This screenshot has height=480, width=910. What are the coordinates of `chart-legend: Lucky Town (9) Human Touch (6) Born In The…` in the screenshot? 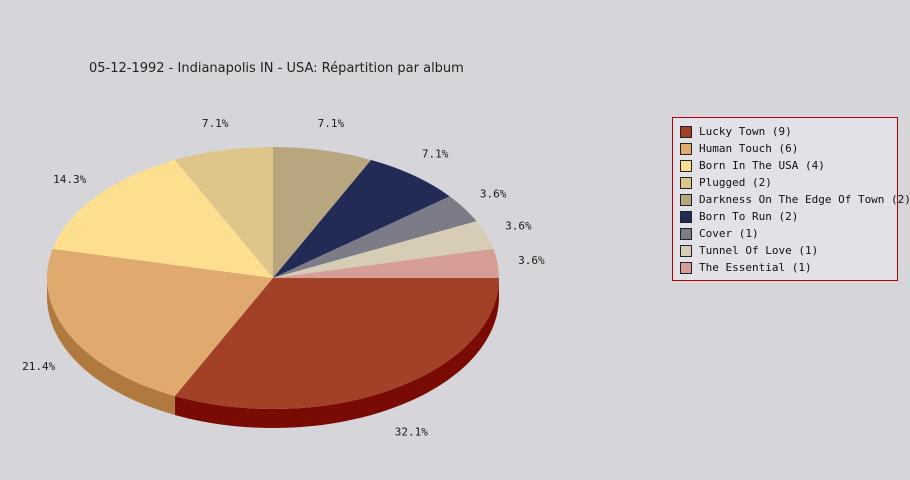 It's located at (791, 199).